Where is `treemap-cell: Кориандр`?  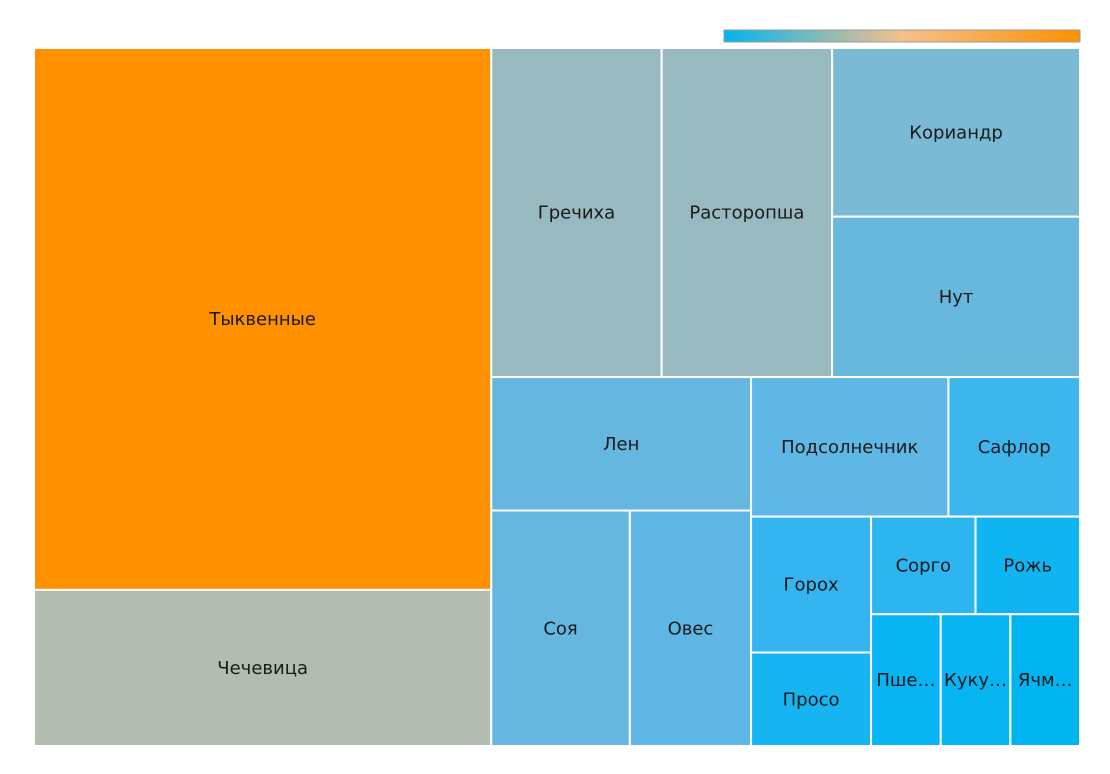
treemap-cell: Кориандр is located at coordinates (956, 132).